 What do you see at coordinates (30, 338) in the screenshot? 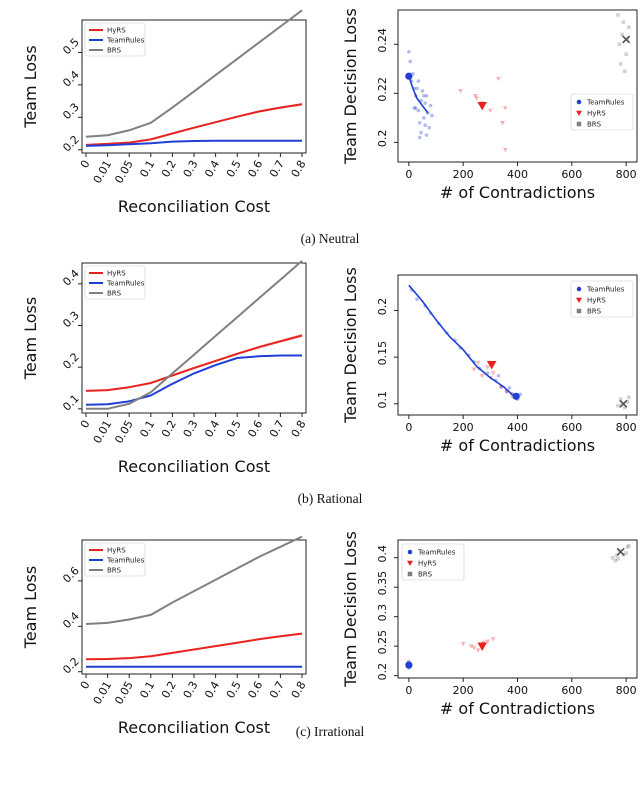
I see `y-axis-label: Team Loss` at bounding box center [30, 338].